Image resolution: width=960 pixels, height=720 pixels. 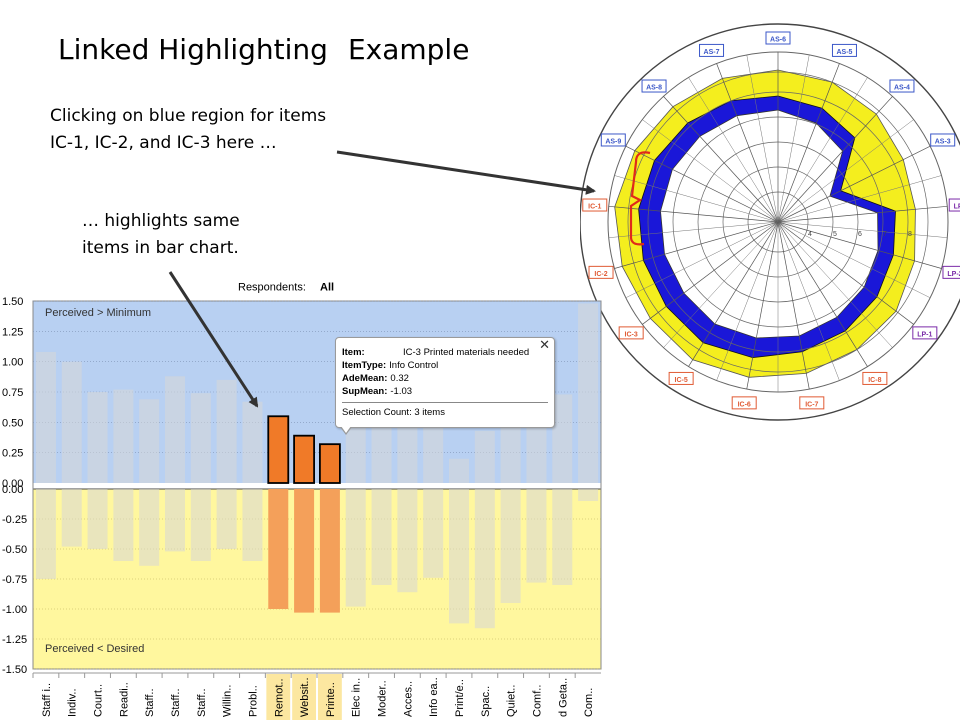 I want to click on radar-axis-label: IC-5, so click(x=681, y=378).